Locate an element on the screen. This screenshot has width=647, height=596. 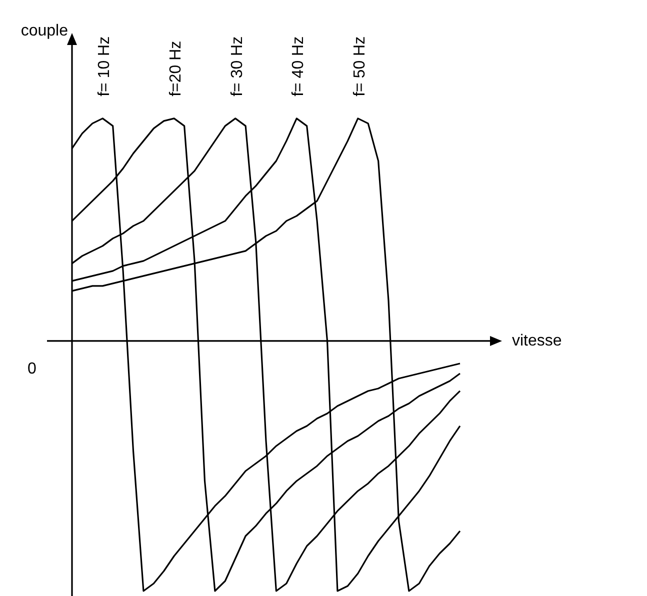
text: f= 40 Hz is located at coordinates (299, 66).